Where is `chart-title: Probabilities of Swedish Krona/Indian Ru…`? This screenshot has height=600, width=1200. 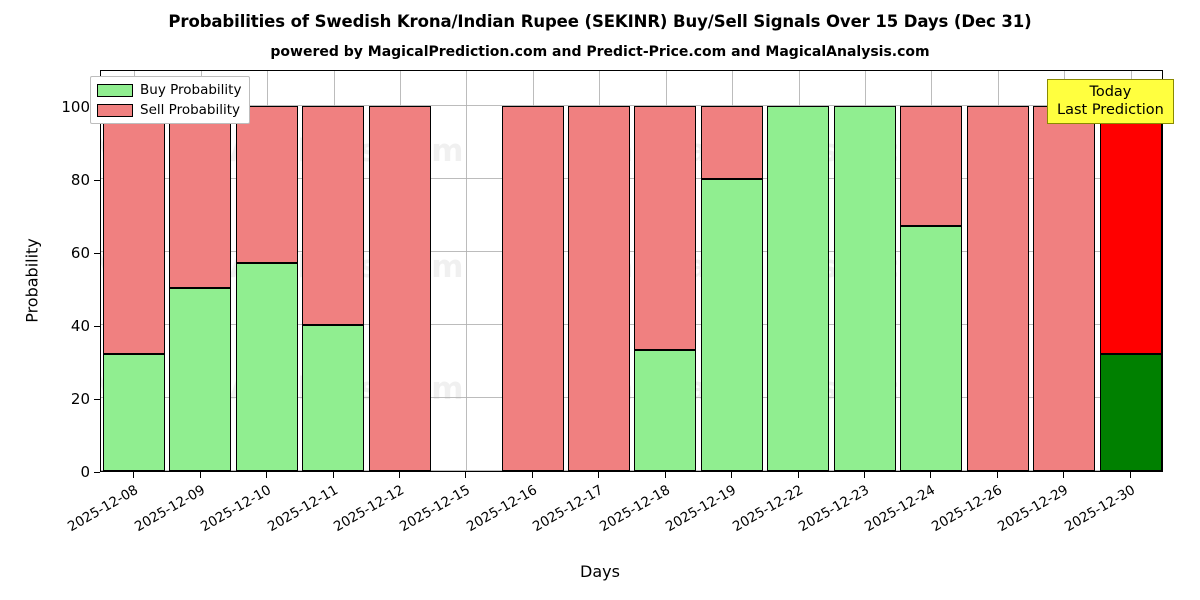
chart-title: Probabilities of Swedish Krona/Indian Ru… is located at coordinates (600, 21).